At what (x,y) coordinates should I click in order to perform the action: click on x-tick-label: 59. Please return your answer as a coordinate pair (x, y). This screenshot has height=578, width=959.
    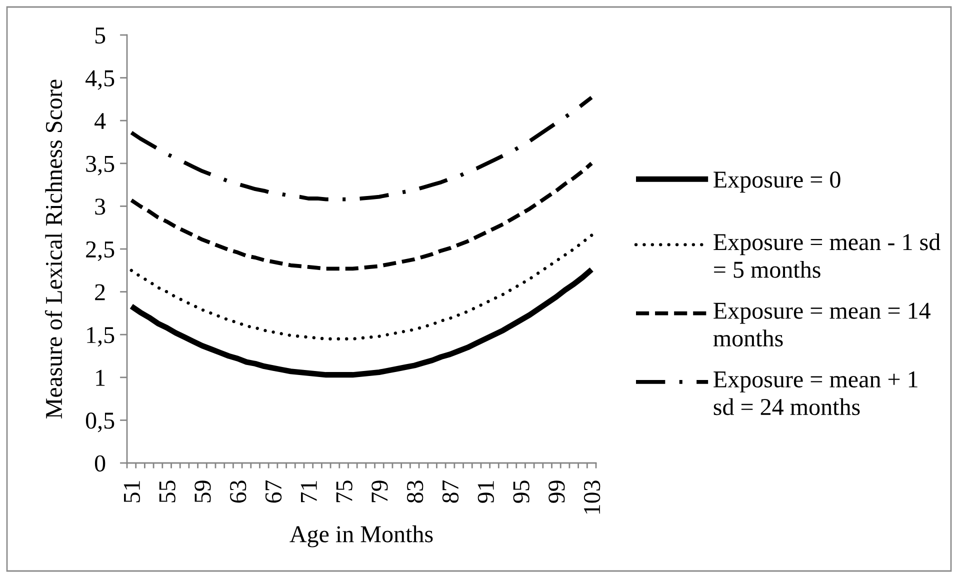
    Looking at the image, I should click on (202, 491).